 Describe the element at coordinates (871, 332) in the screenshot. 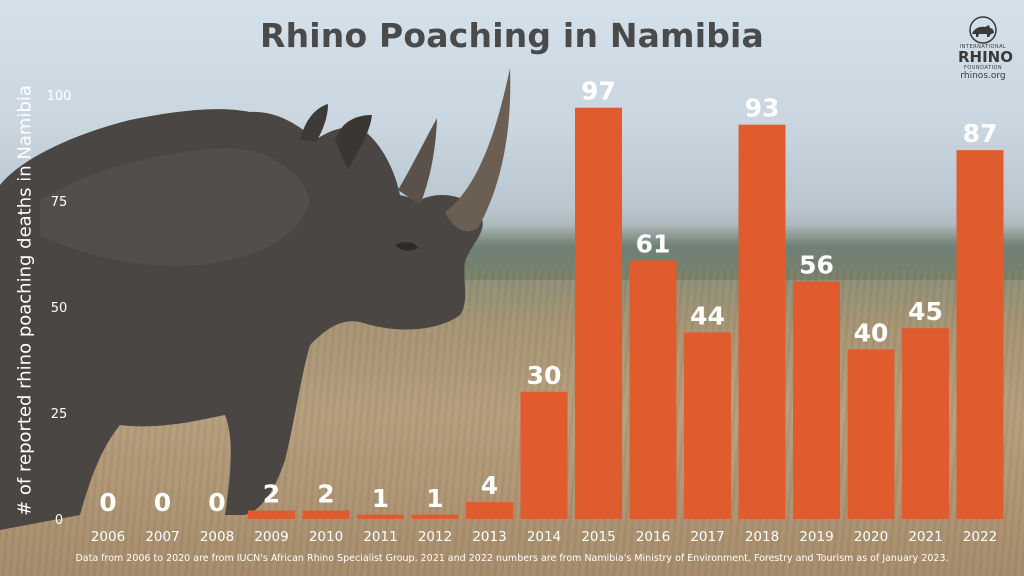

I see `data-label-2020: 40` at that location.